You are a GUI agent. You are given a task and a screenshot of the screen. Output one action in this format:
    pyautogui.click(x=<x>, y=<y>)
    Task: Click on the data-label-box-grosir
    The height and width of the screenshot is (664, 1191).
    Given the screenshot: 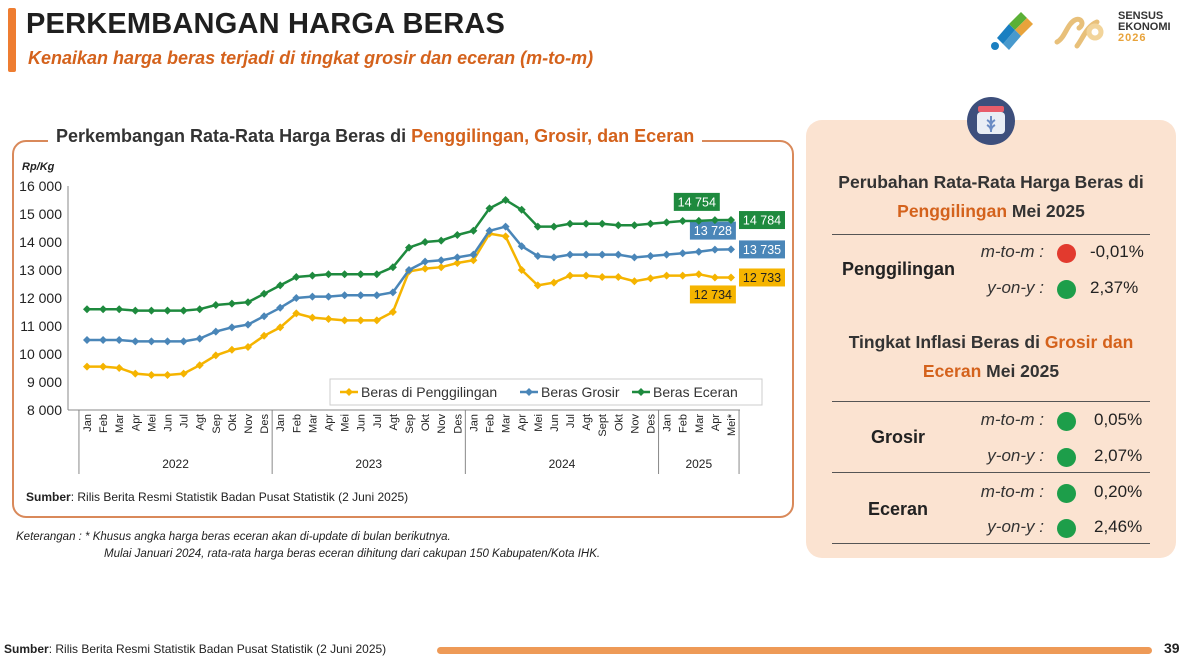 What is the action you would take?
    pyautogui.click(x=762, y=249)
    